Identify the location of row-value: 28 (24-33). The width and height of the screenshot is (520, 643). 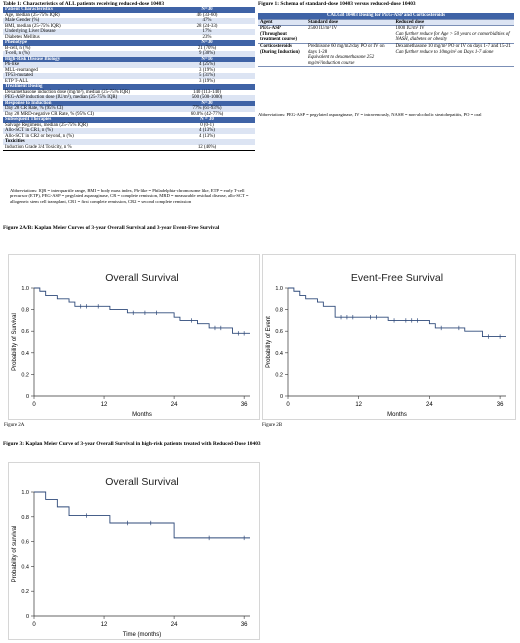
(207, 26).